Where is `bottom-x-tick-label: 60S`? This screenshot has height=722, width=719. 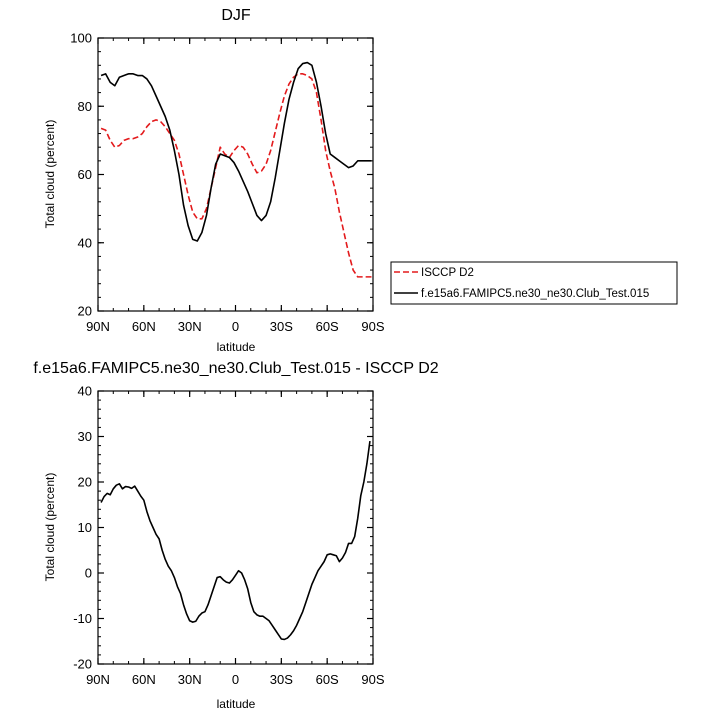 bottom-x-tick-label: 60S is located at coordinates (327, 679).